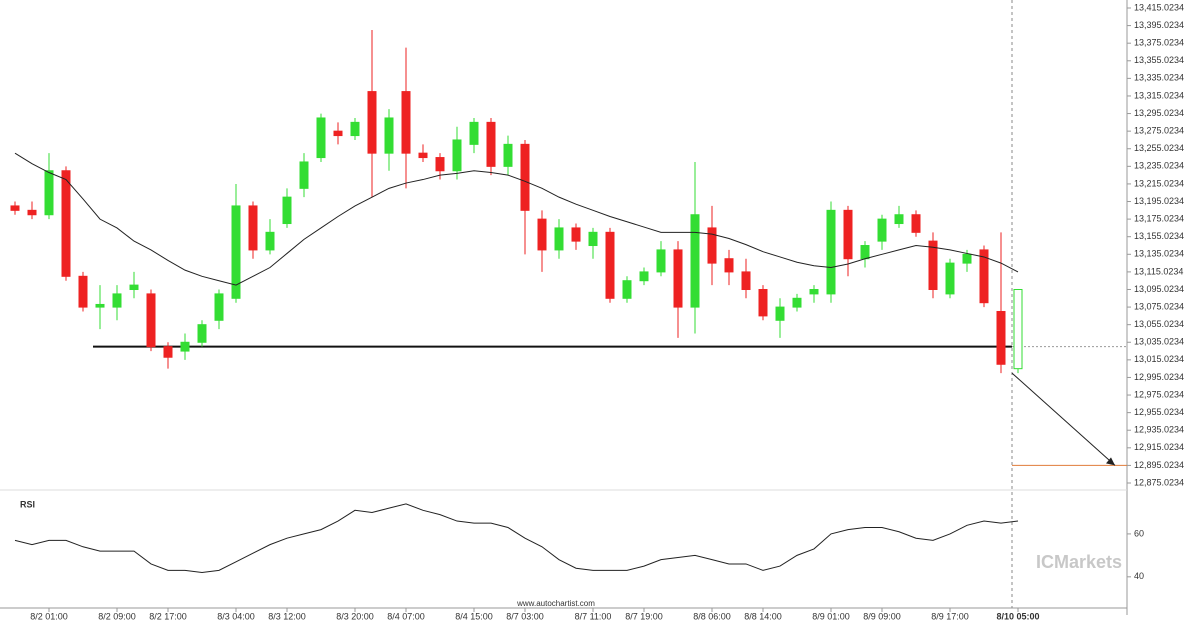 This screenshot has height=630, width=1200. Describe the element at coordinates (236, 616) in the screenshot. I see `x-tick-label: 8/3 04:00` at that location.